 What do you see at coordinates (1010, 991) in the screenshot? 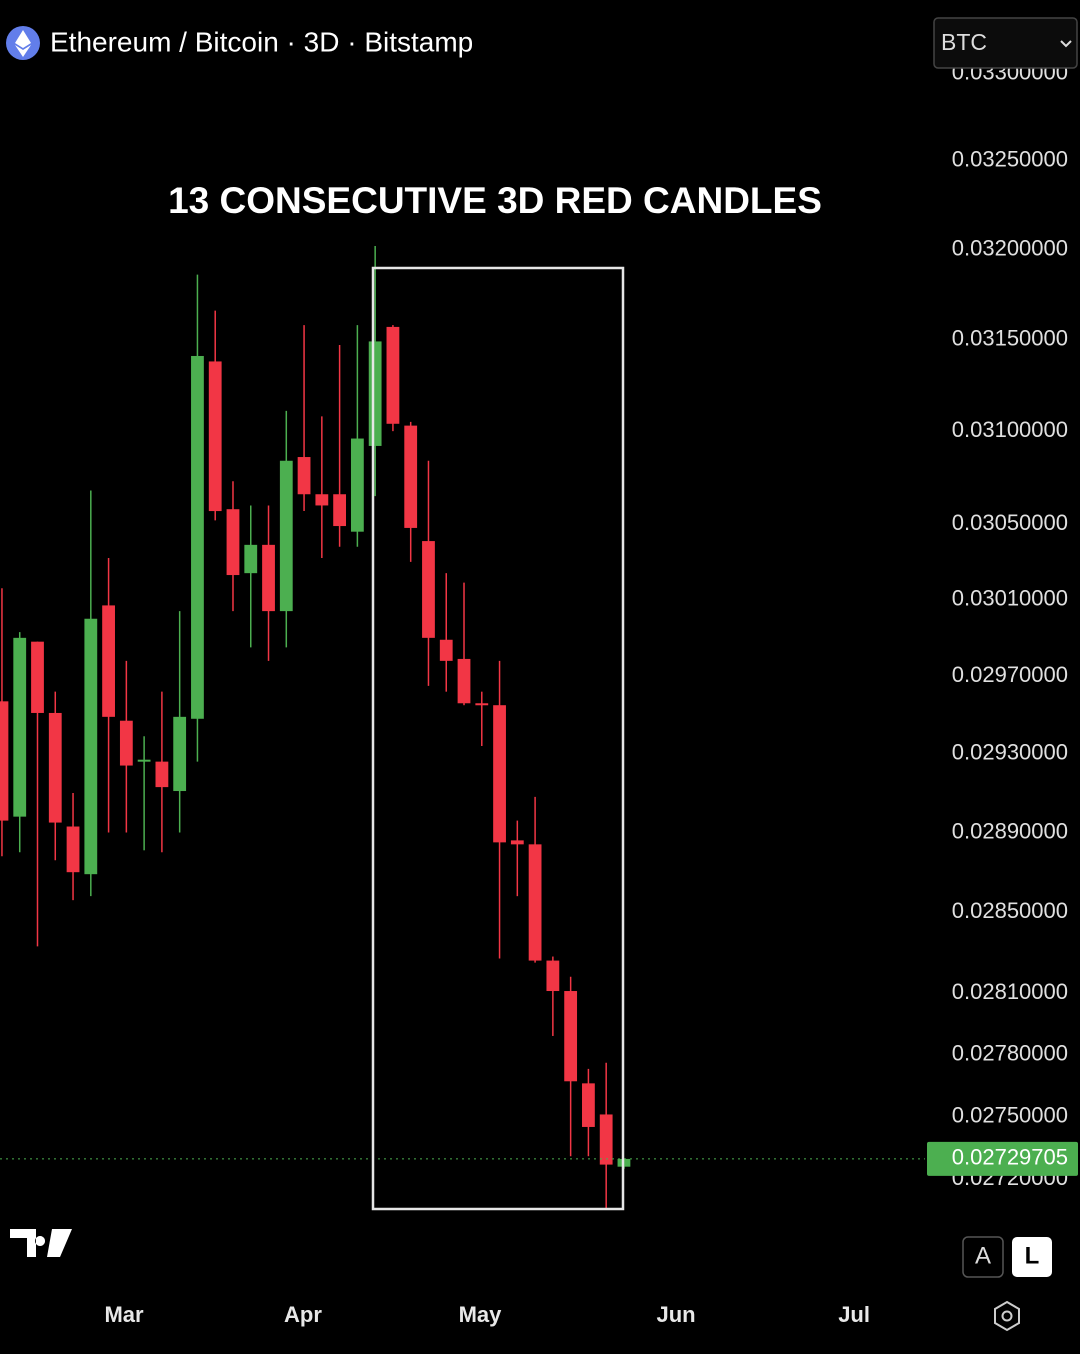
I see `y-tick-label: 0.02810000` at bounding box center [1010, 991].